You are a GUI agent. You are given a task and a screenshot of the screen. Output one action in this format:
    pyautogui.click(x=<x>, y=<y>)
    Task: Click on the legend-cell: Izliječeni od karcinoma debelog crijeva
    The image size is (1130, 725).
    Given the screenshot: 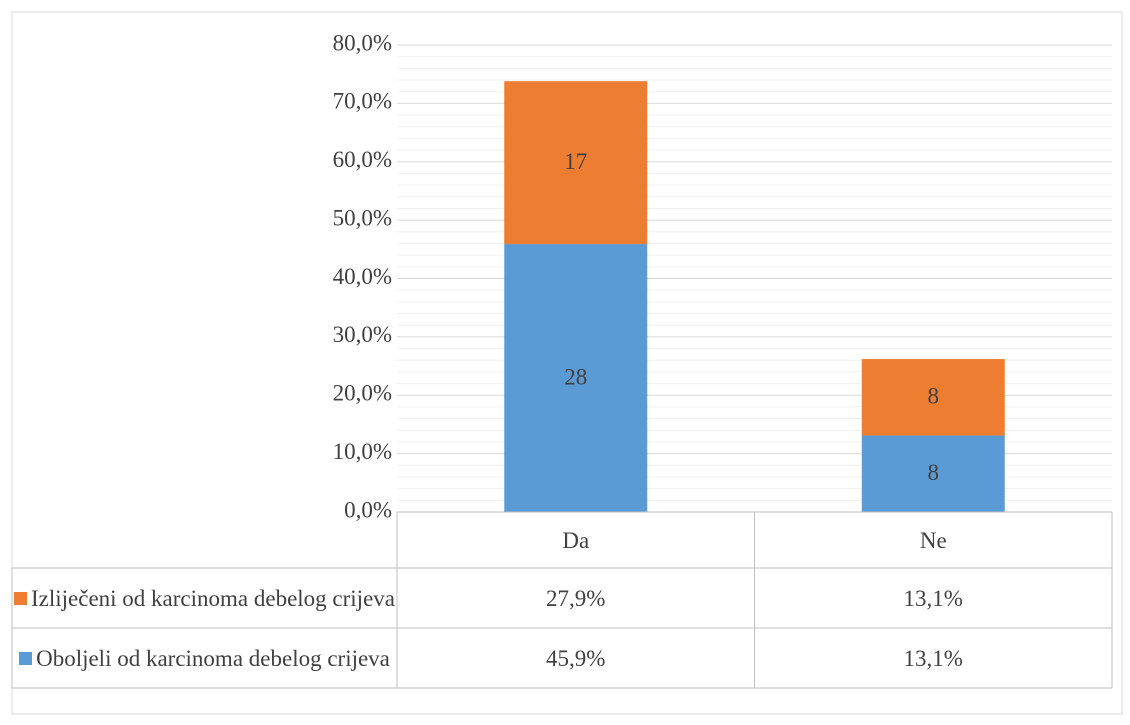 What is the action you would take?
    pyautogui.click(x=204, y=598)
    